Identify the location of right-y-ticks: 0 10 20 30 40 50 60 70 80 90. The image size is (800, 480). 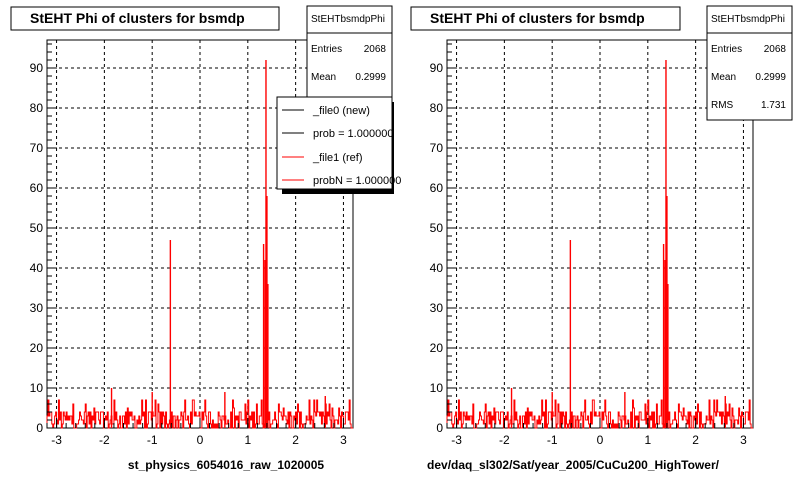
(443, 239).